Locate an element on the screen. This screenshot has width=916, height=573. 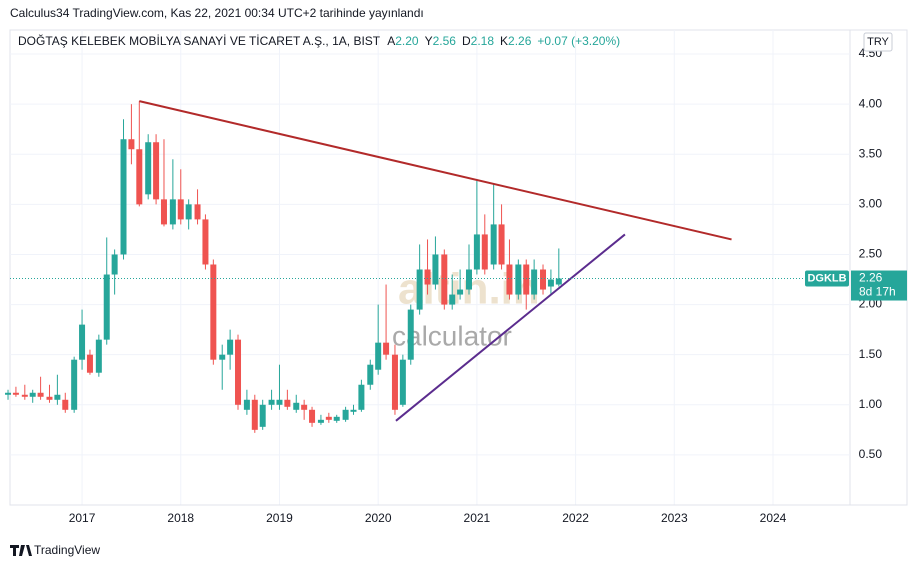
ohlc-value: 2.20 is located at coordinates (407, 41).